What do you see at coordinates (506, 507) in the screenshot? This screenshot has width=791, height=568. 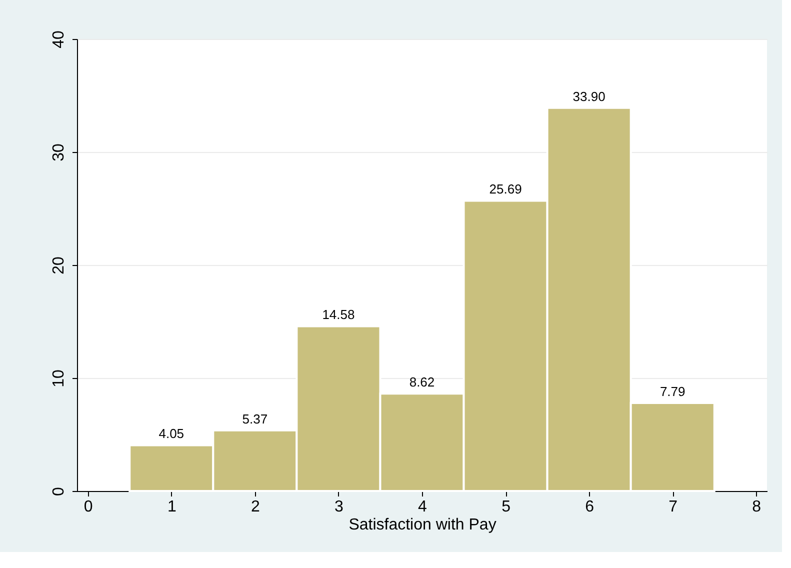 I see `x-tick-label: 5` at bounding box center [506, 507].